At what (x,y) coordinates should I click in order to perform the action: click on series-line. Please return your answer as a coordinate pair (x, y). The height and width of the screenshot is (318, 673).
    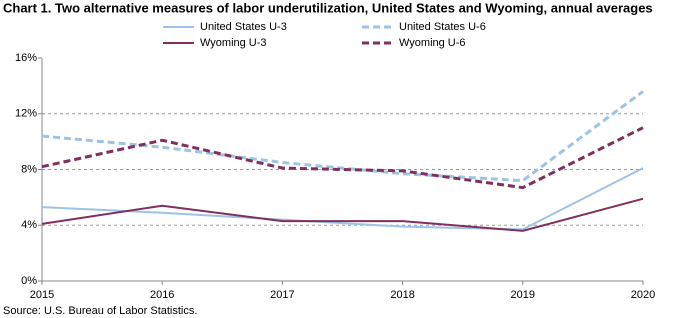
    Looking at the image, I should click on (342, 214).